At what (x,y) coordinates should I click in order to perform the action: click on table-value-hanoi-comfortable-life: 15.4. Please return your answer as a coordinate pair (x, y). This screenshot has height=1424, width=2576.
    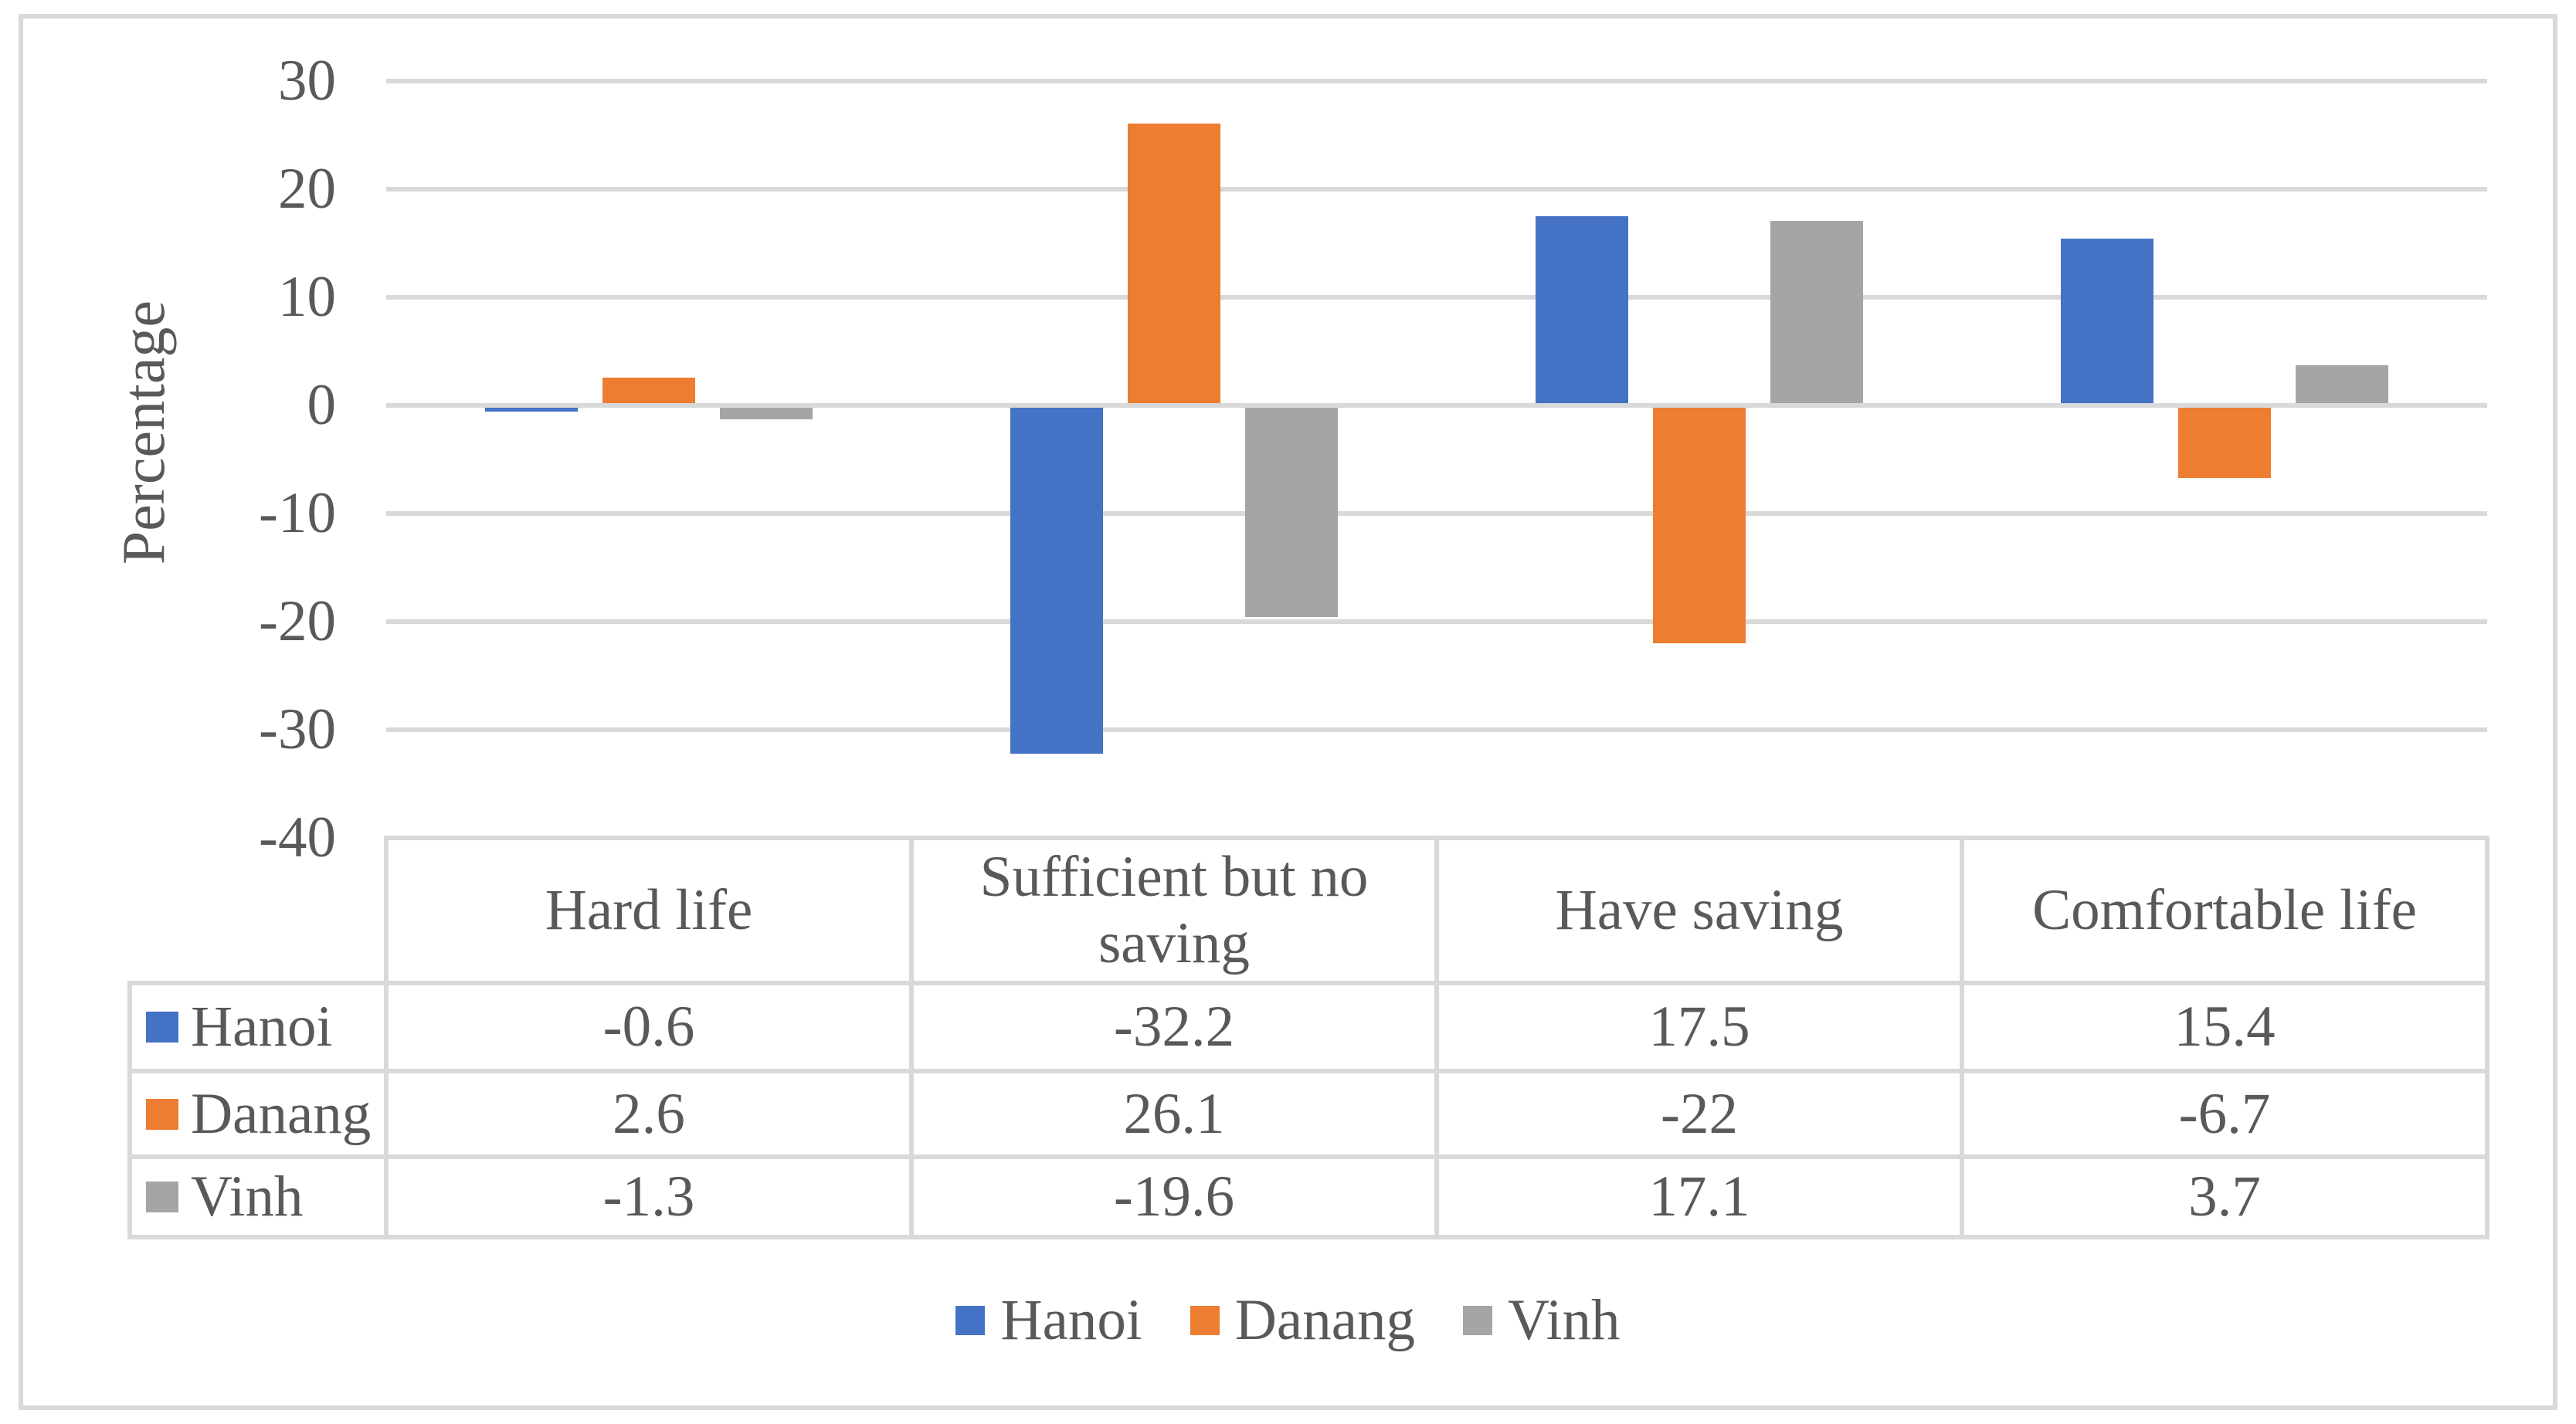
    Looking at the image, I should click on (2224, 1027).